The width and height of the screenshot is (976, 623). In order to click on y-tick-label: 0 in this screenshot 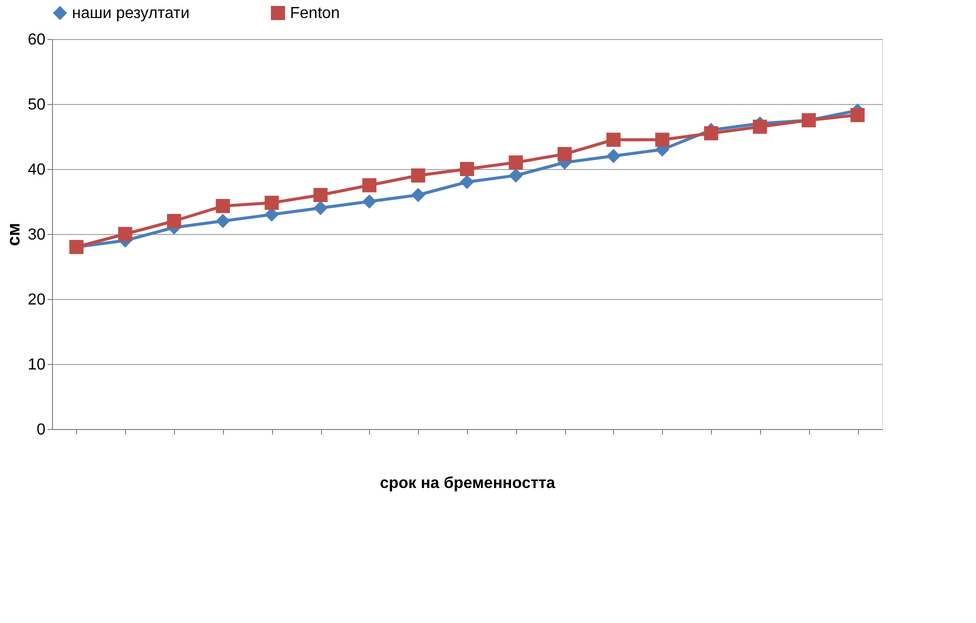, I will do `click(41, 430)`.